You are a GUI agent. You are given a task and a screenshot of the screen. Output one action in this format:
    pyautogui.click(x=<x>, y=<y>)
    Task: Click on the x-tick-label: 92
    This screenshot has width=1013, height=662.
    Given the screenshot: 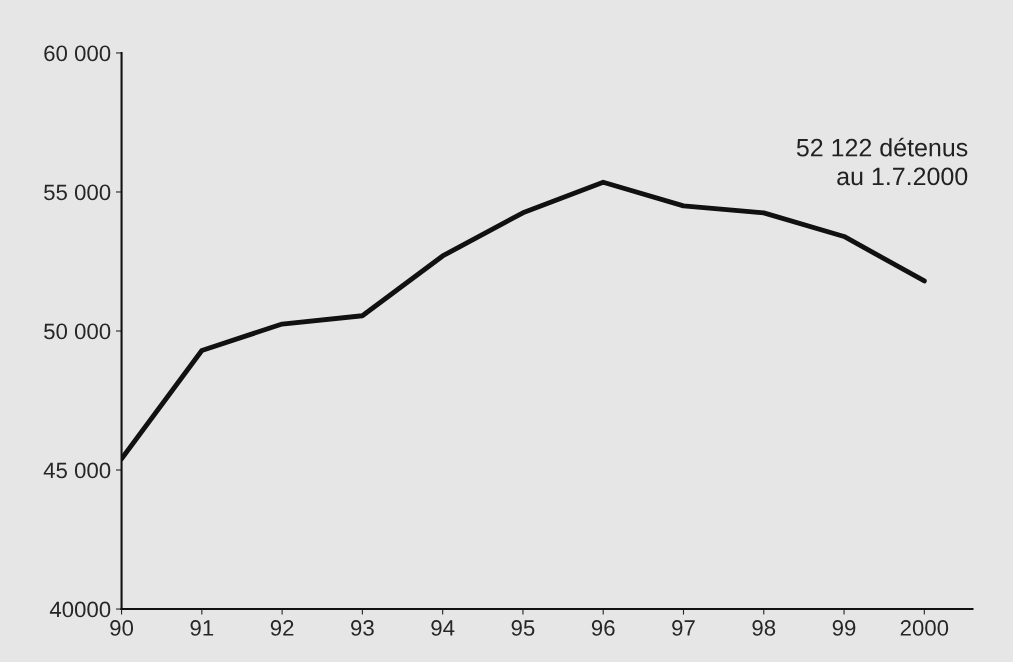 What is the action you would take?
    pyautogui.click(x=282, y=628)
    